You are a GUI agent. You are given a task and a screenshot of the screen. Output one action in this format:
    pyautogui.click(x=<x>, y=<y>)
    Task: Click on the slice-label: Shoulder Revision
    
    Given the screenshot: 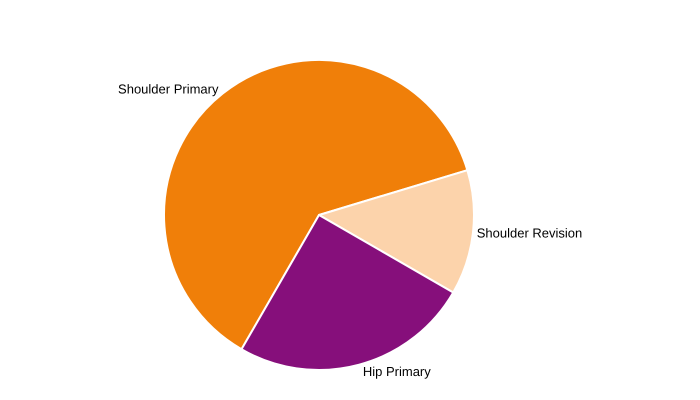 What is the action you would take?
    pyautogui.click(x=529, y=232)
    